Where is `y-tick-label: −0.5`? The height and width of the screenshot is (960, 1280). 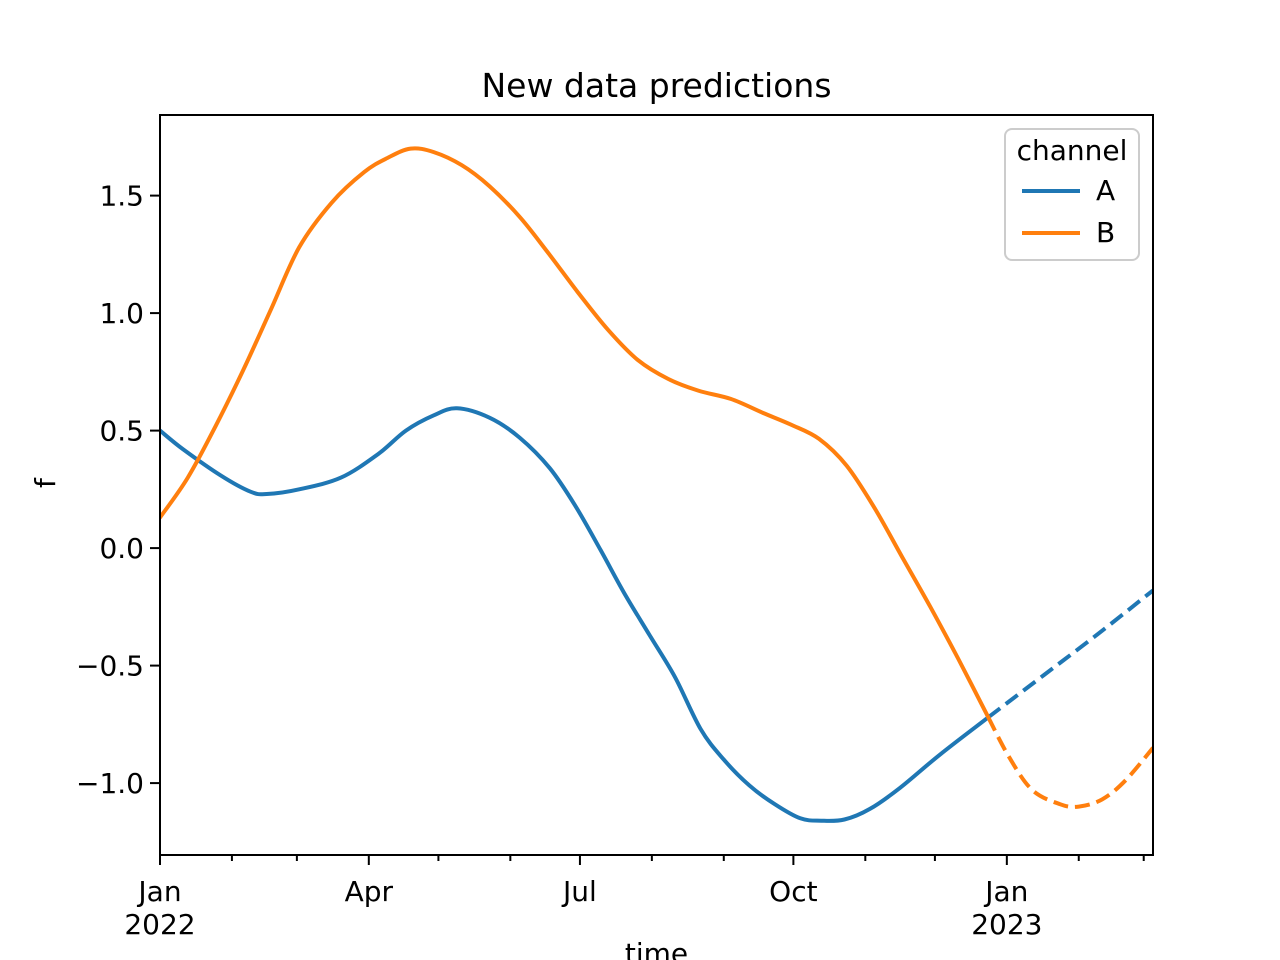
y-tick-label: −0.5 is located at coordinates (110, 666).